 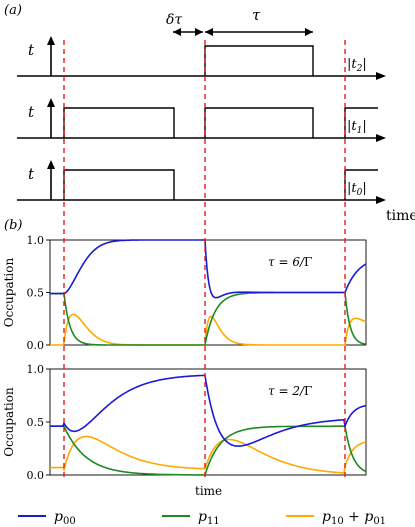 What do you see at coordinates (191, 518) in the screenshot?
I see `legend-item: p11` at bounding box center [191, 518].